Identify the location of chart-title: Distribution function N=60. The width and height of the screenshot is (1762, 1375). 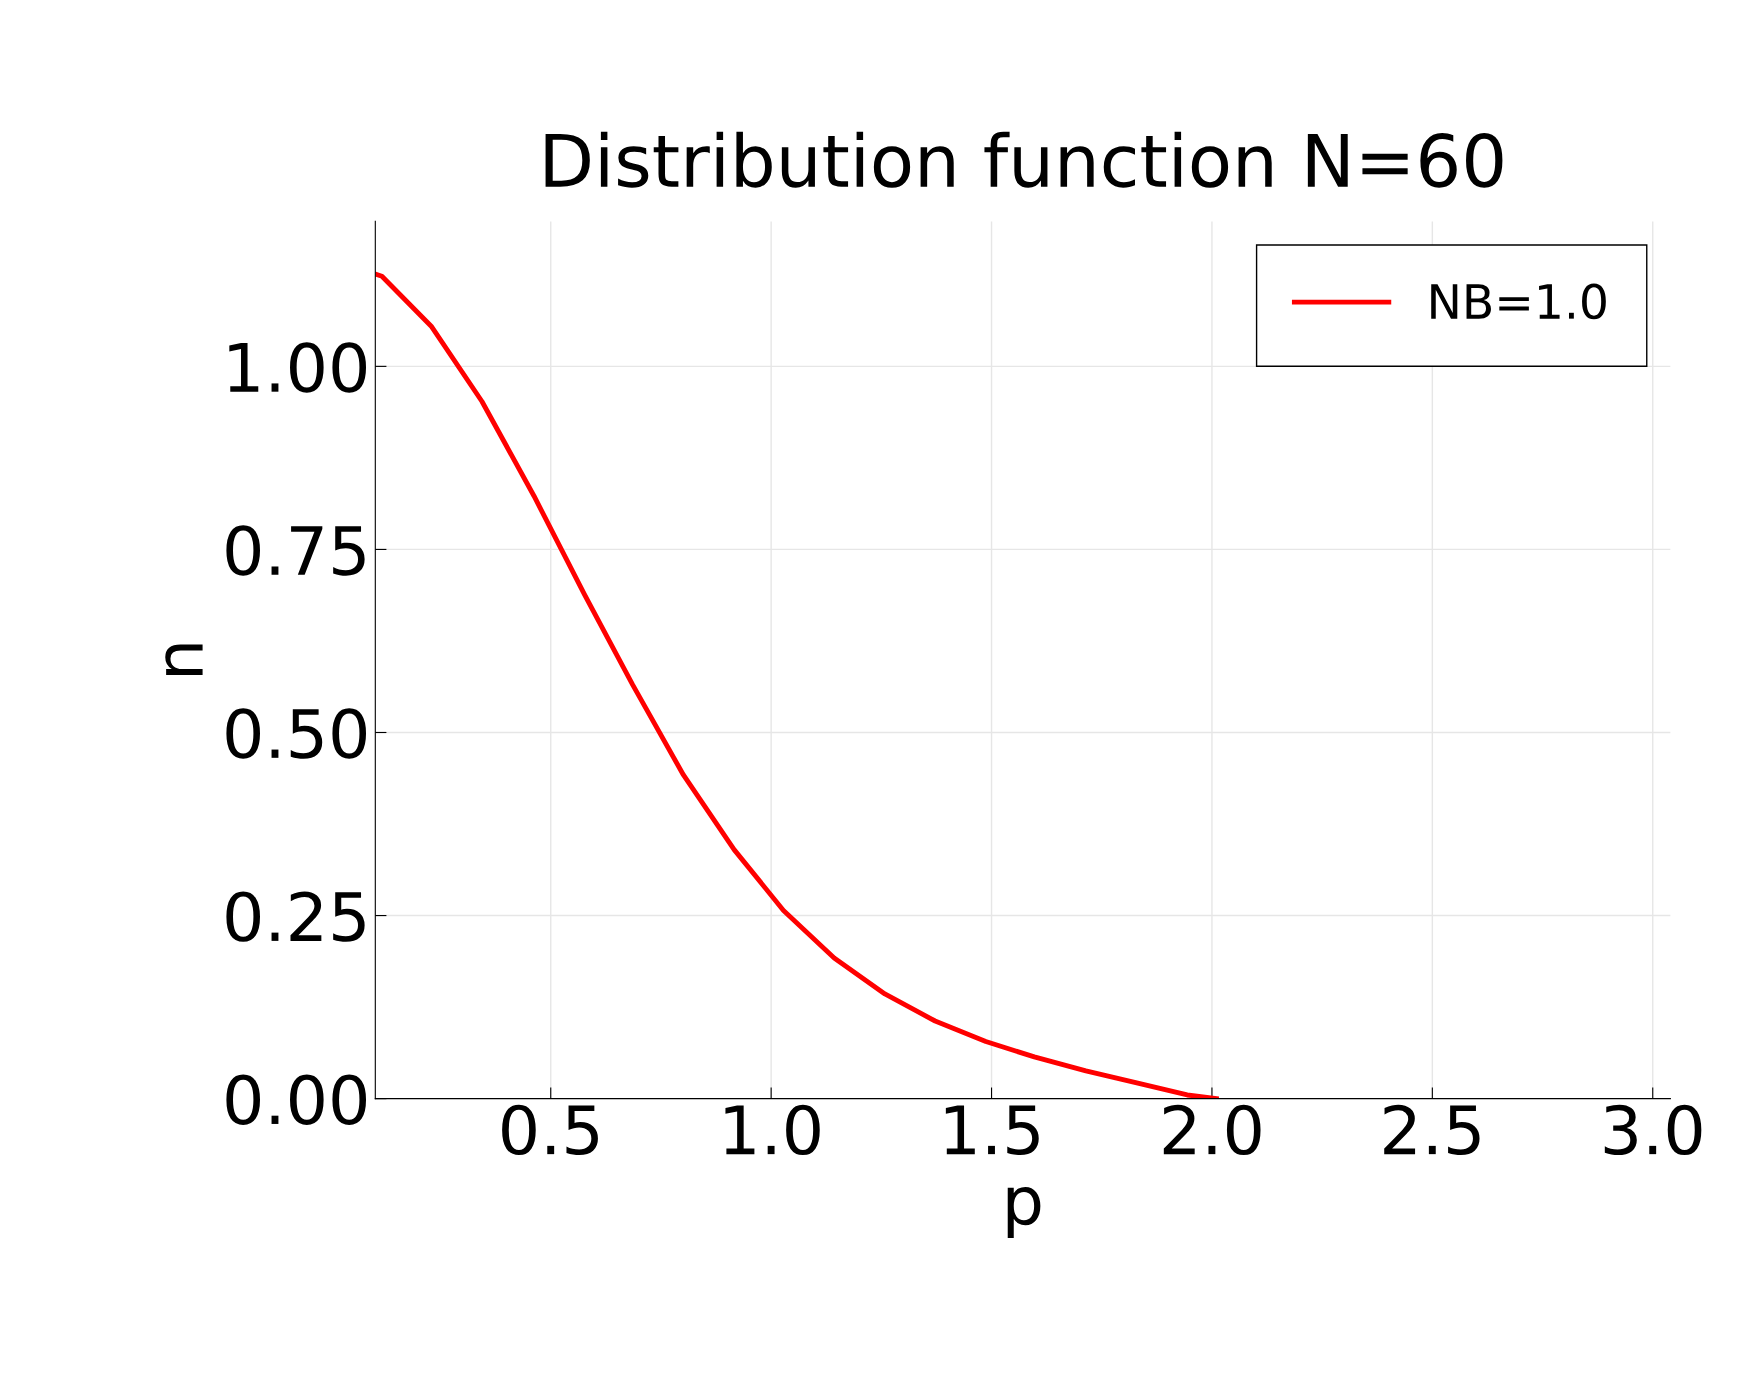
(1024, 159).